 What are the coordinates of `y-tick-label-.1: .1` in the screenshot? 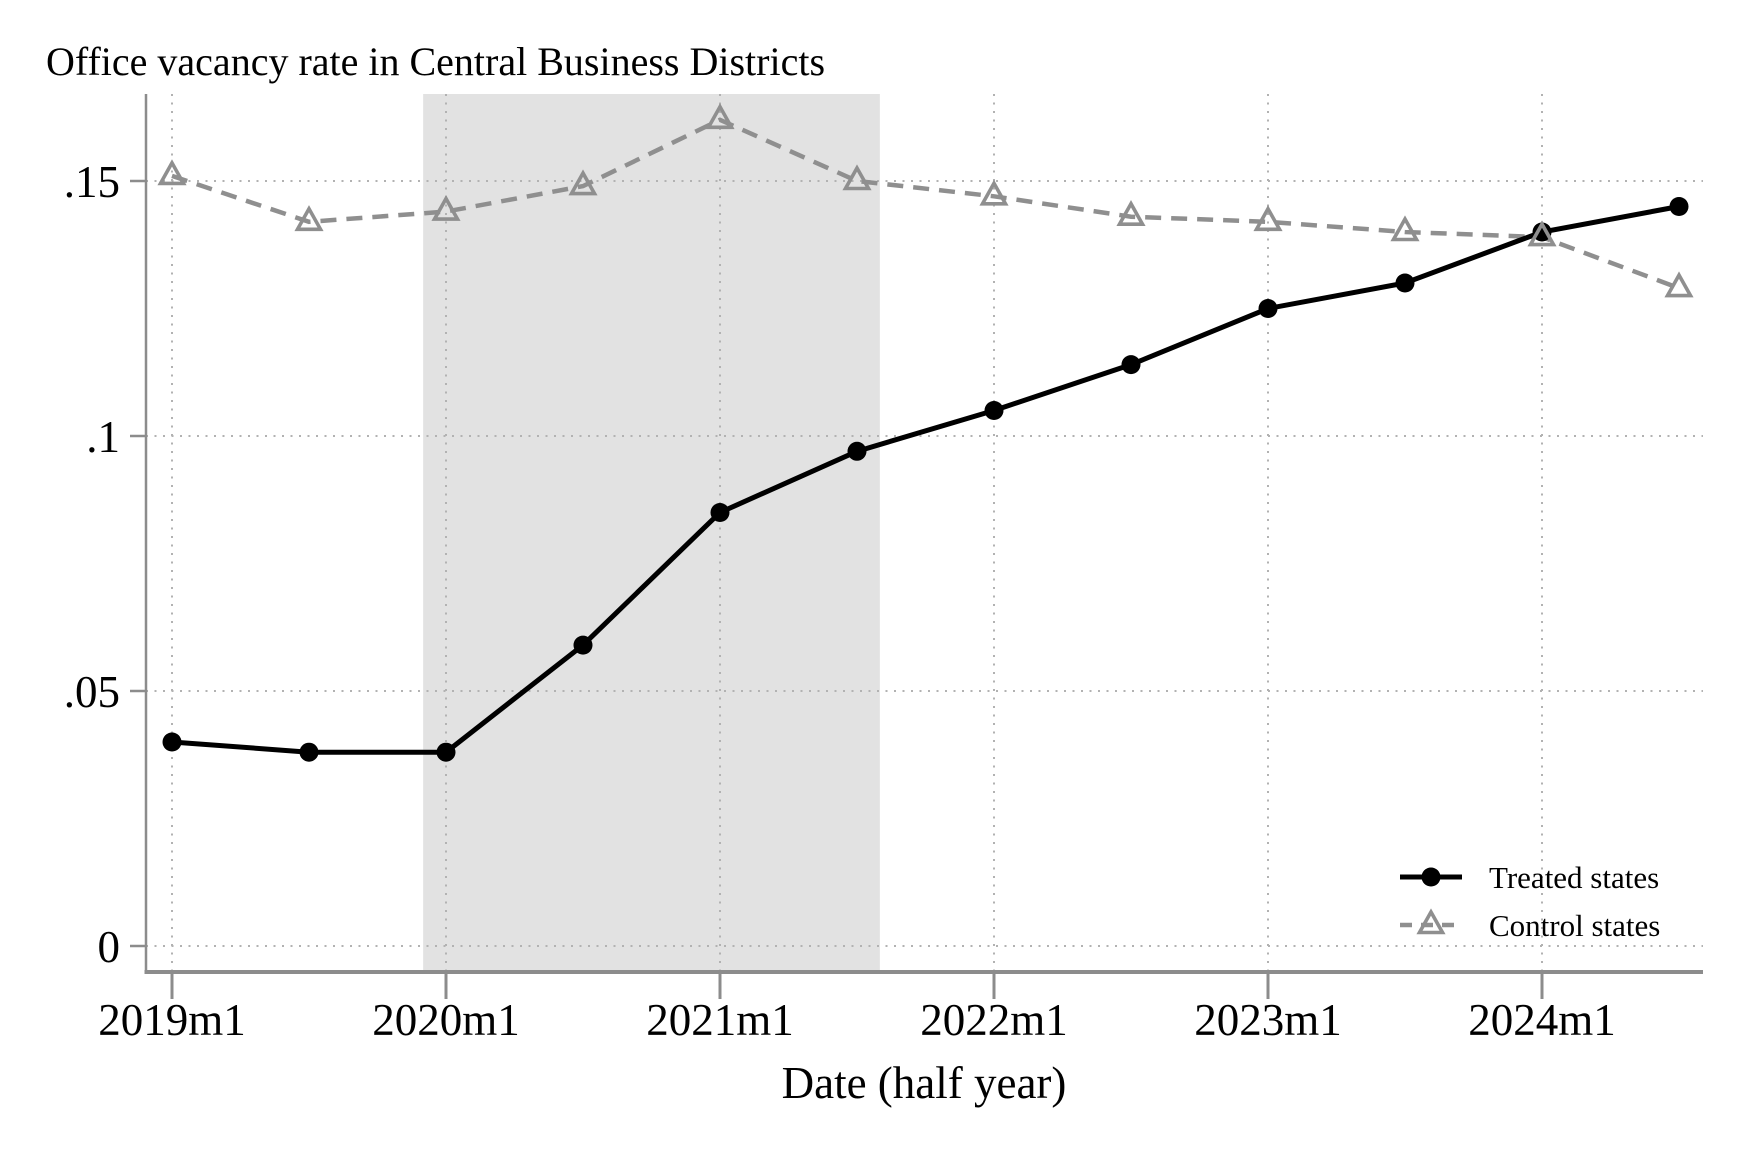 It's located at (103, 437).